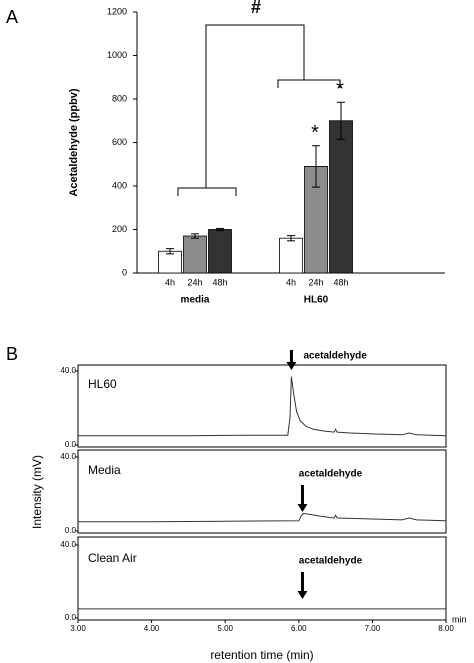 Image resolution: width=474 pixels, height=663 pixels. I want to click on trace-label: Media, so click(104, 470).